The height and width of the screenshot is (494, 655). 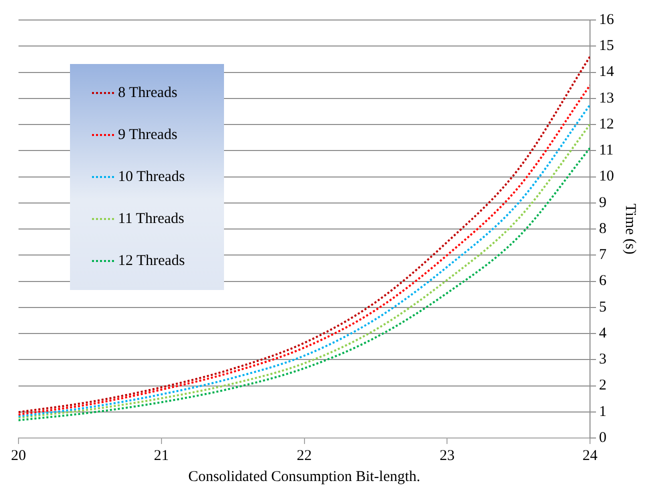 I want to click on y-tick-label: 2, so click(x=602, y=386).